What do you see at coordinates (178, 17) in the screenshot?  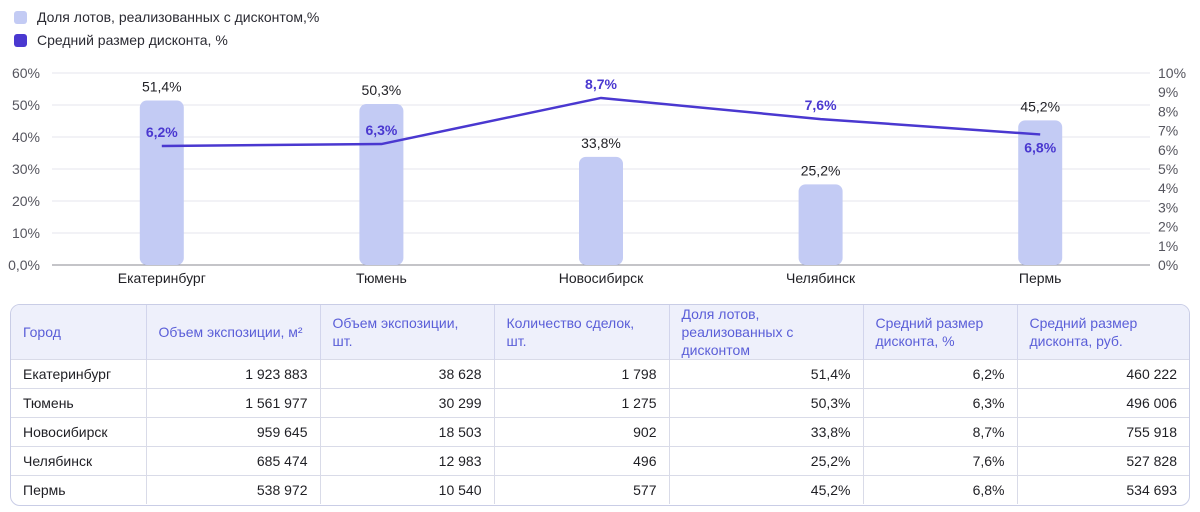 I see `legend-label-share: Доля лотов, реализованных с дисконтом,%` at bounding box center [178, 17].